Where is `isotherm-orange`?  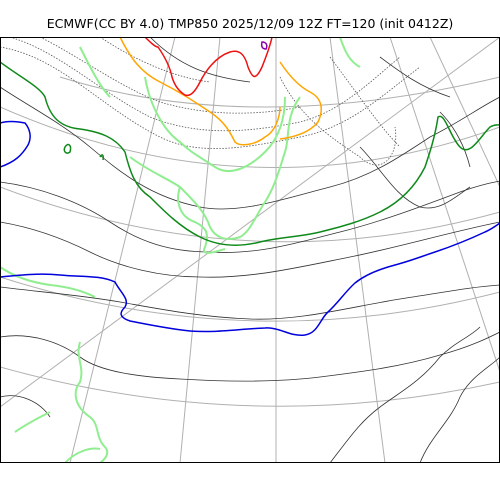
isotherm-orange is located at coordinates (220, 91).